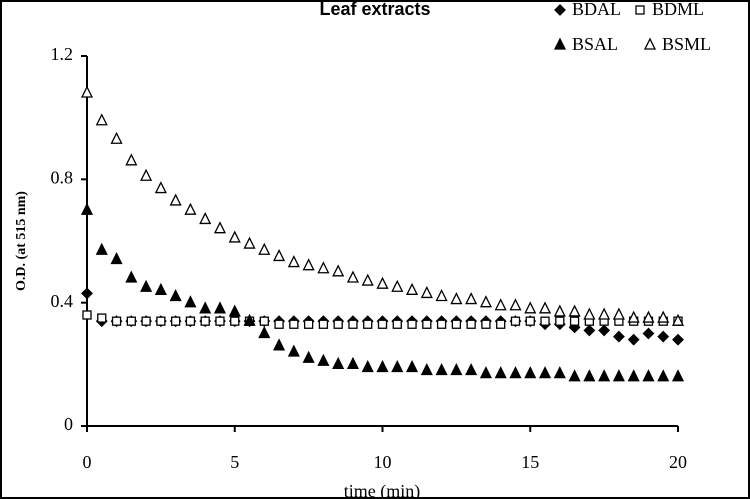  I want to click on chart-title: Leaf extracts, so click(374, 9).